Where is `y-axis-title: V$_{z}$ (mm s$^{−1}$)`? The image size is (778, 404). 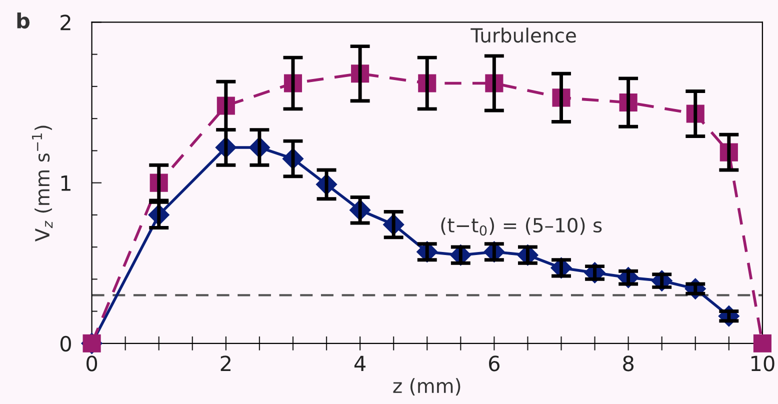 y-axis-title: V$_{z}$ (mm s$^{−1}$) is located at coordinates (42, 184).